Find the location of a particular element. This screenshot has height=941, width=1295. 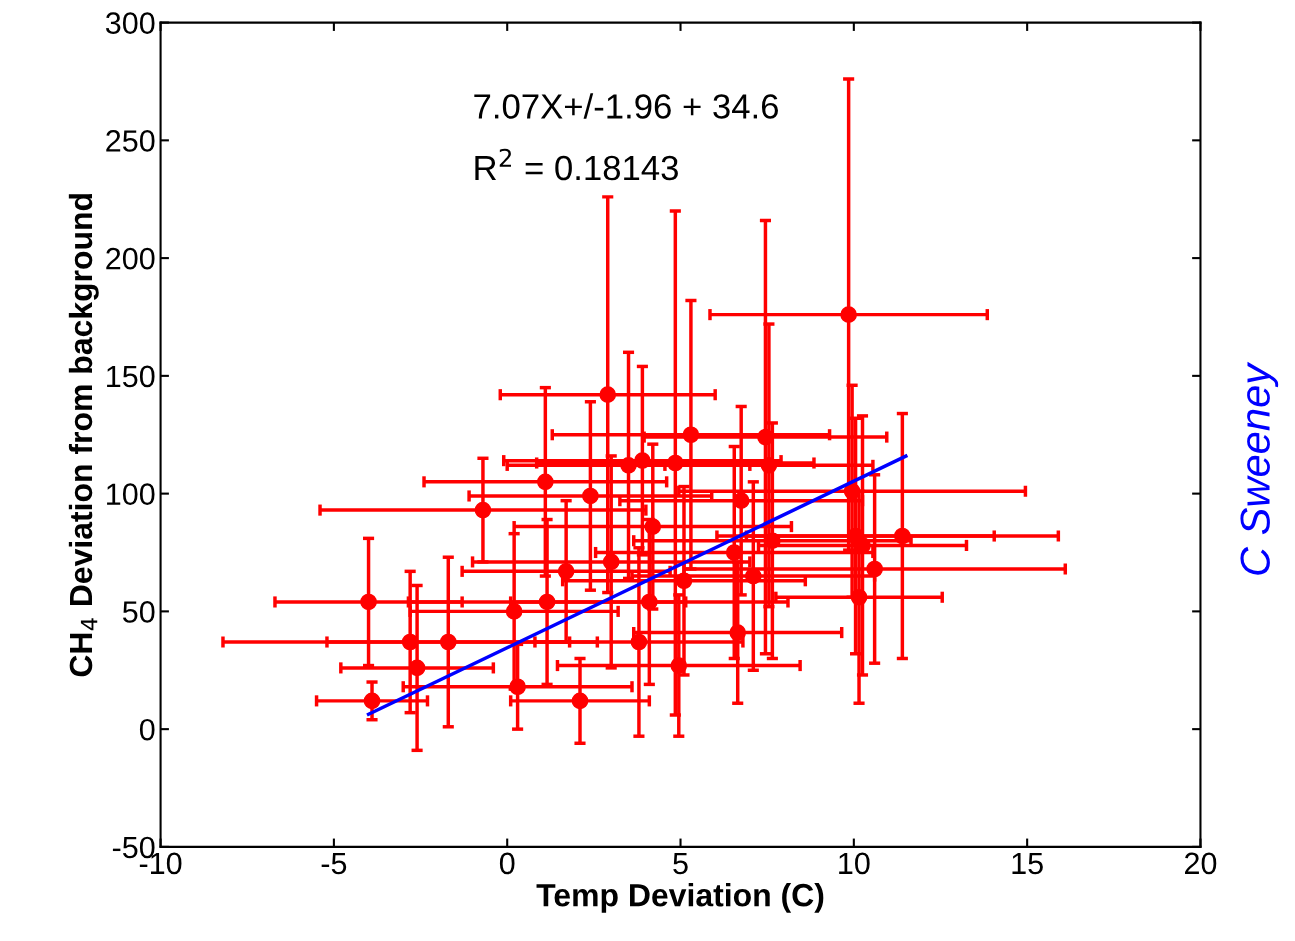

y-tick-label: 50 is located at coordinates (138, 612).